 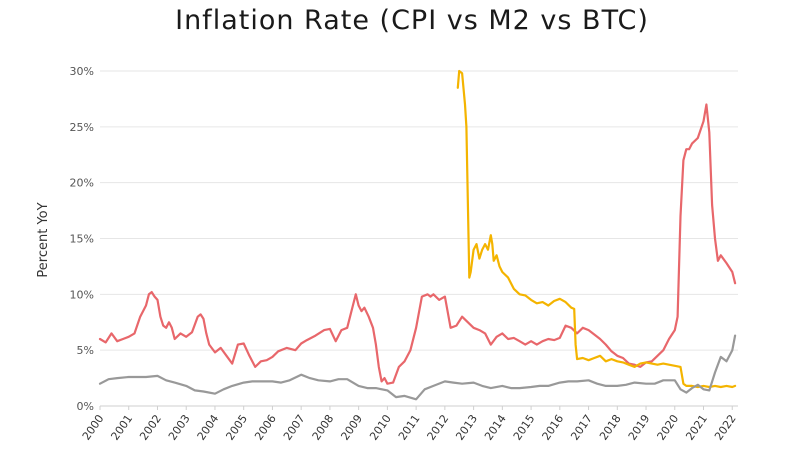 I want to click on y-tick-label: 15%, so click(x=82, y=239).